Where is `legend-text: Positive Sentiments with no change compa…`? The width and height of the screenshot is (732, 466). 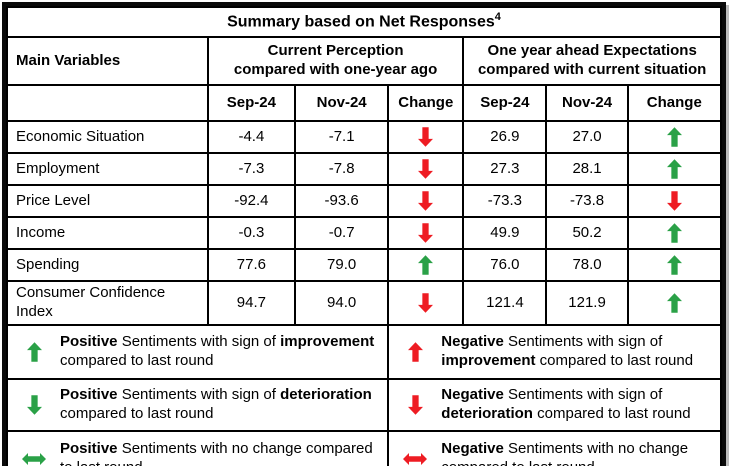
legend-text: Positive Sentiments with no change compa… is located at coordinates (216, 453).